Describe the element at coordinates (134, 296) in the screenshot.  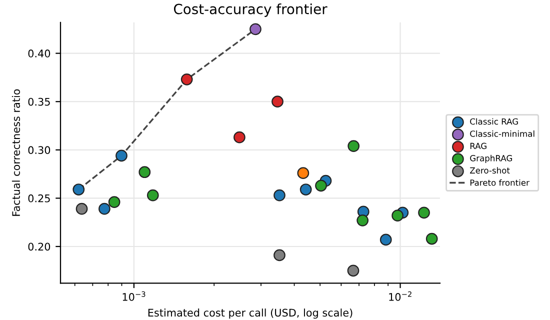
I see `x-tick-label: 10$^{−3}$` at that location.